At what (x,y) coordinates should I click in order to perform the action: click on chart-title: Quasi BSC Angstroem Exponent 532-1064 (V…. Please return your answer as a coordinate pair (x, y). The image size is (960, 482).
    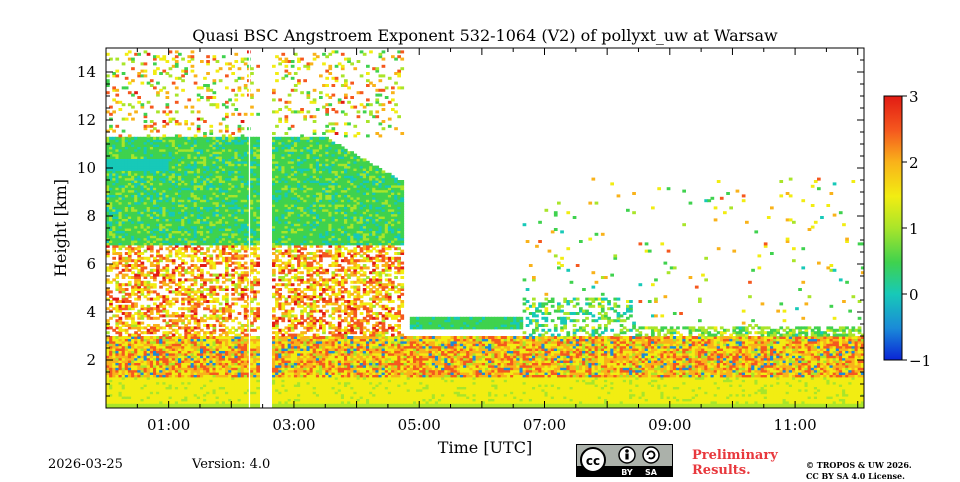
    Looking at the image, I should click on (485, 35).